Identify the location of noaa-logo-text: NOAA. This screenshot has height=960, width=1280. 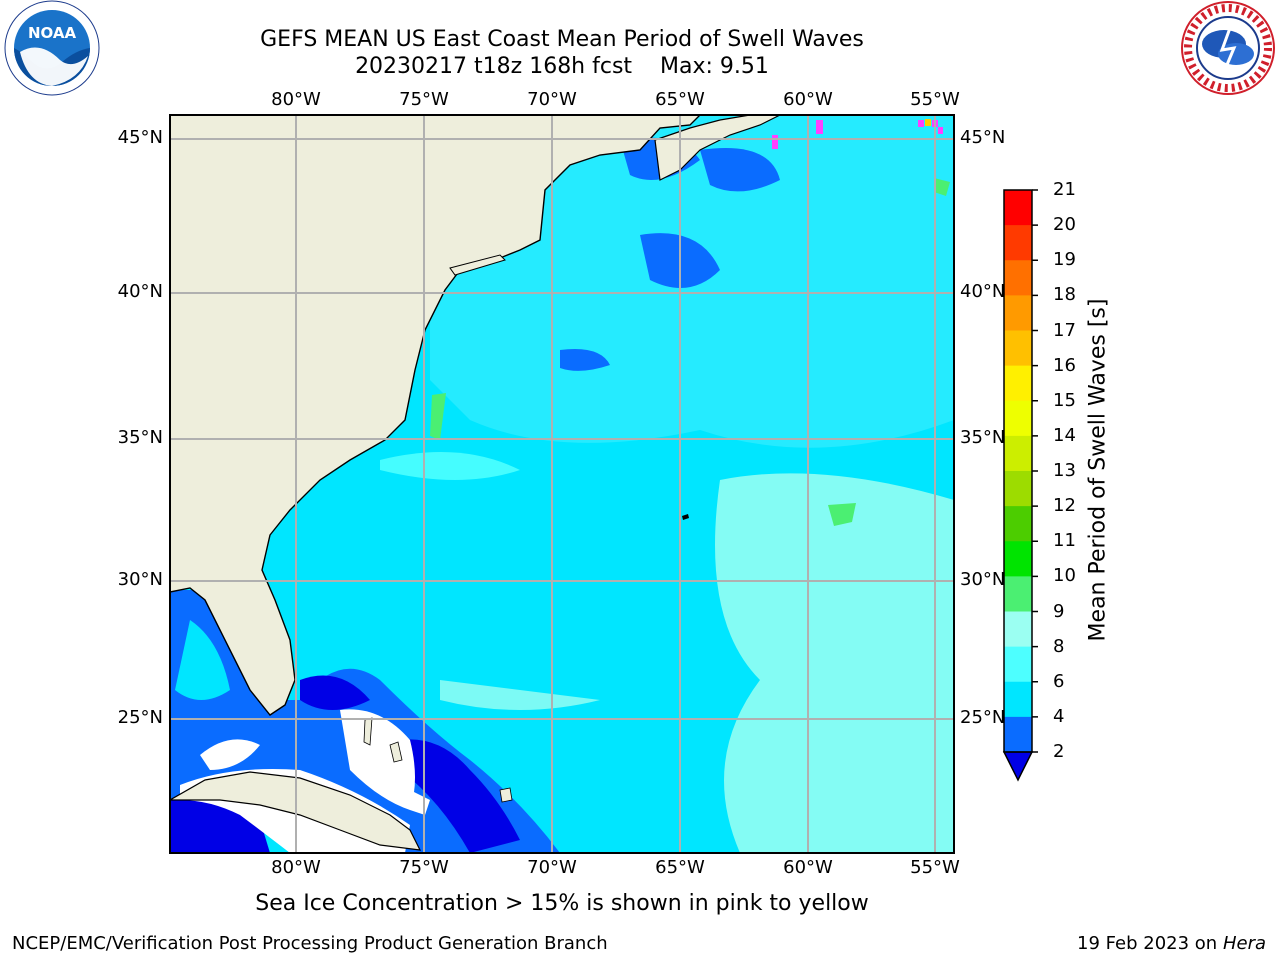
(52, 33).